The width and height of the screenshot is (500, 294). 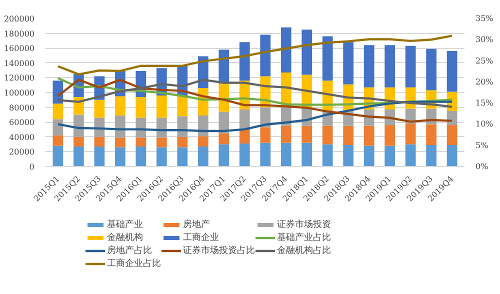 What do you see at coordinates (19, 78) in the screenshot?
I see `y-tick-label: 120000` at bounding box center [19, 78].